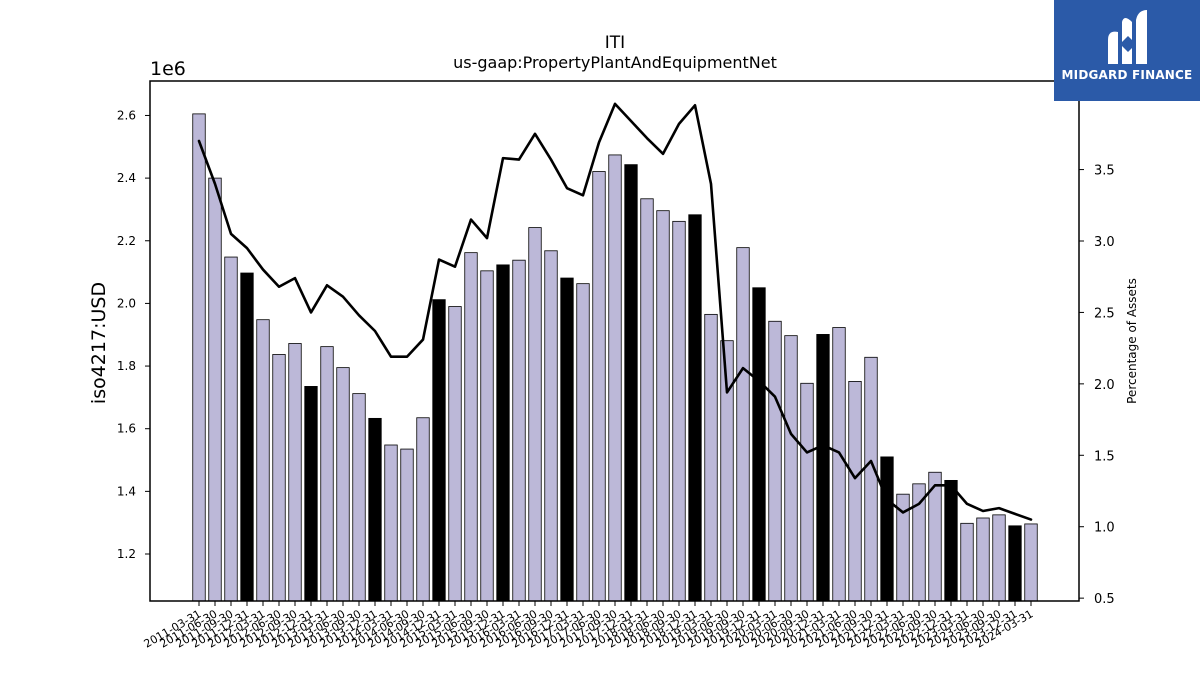 This screenshot has height=675, width=1200. Describe the element at coordinates (126, 429) in the screenshot. I see `y-tick-label: 1.6` at that location.